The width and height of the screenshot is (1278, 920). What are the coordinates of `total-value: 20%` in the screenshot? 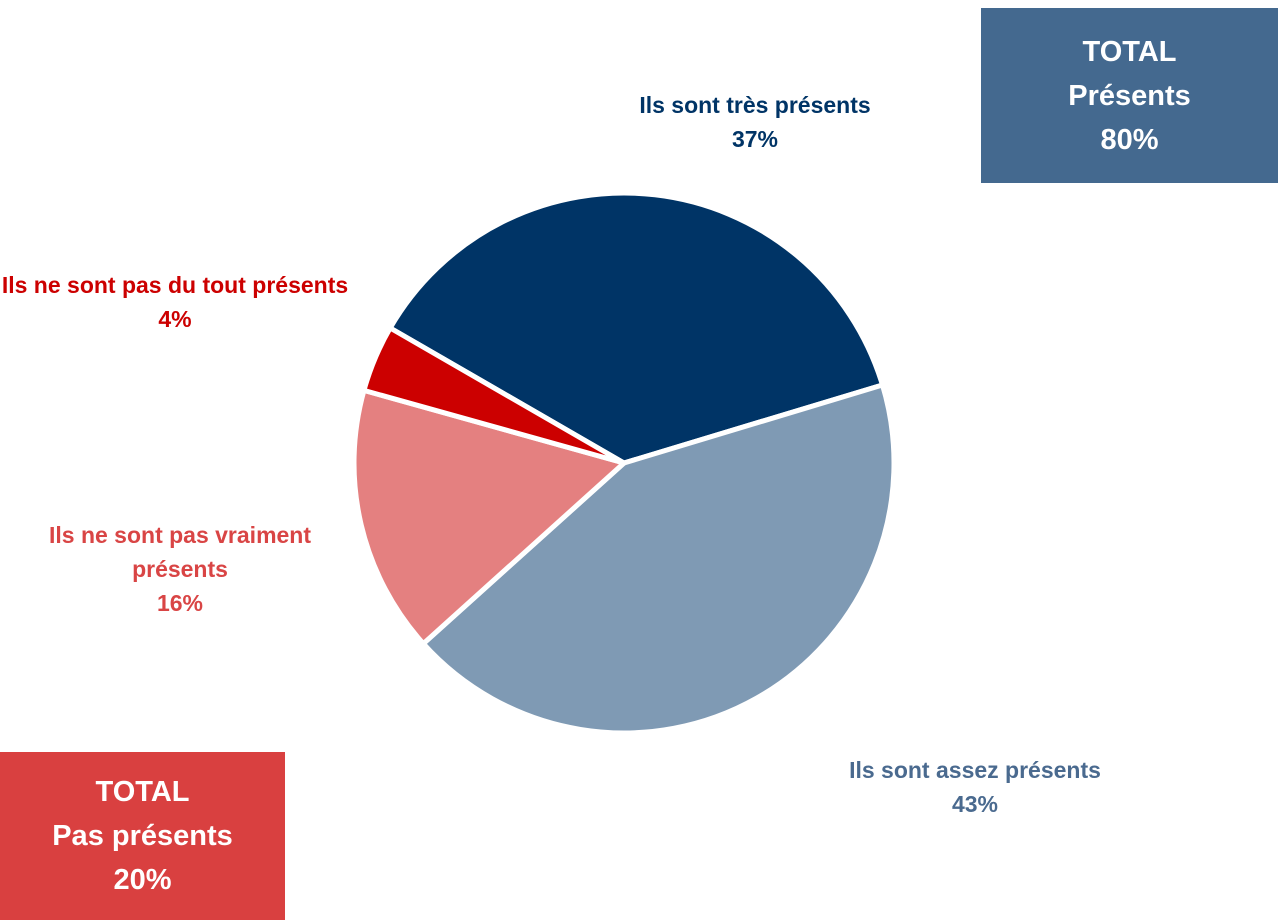 It's located at (142, 880).